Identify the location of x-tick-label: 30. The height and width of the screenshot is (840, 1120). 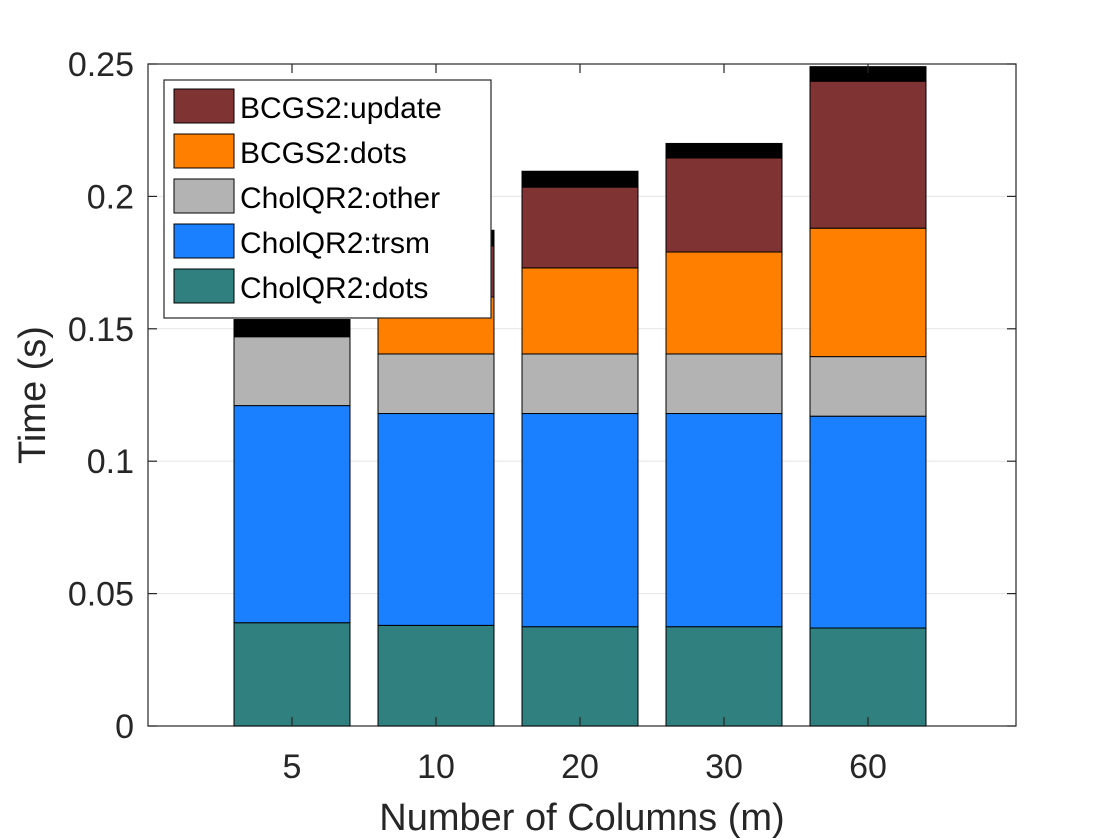
(724, 767).